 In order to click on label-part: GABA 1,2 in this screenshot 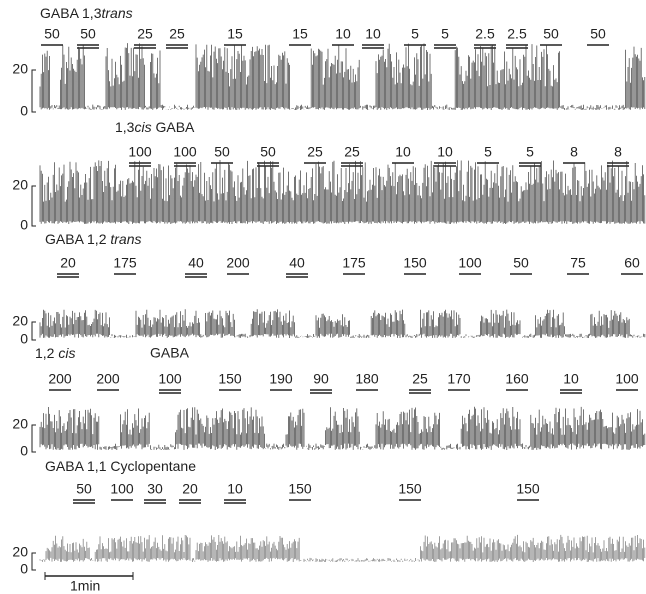, I will do `click(77, 239)`.